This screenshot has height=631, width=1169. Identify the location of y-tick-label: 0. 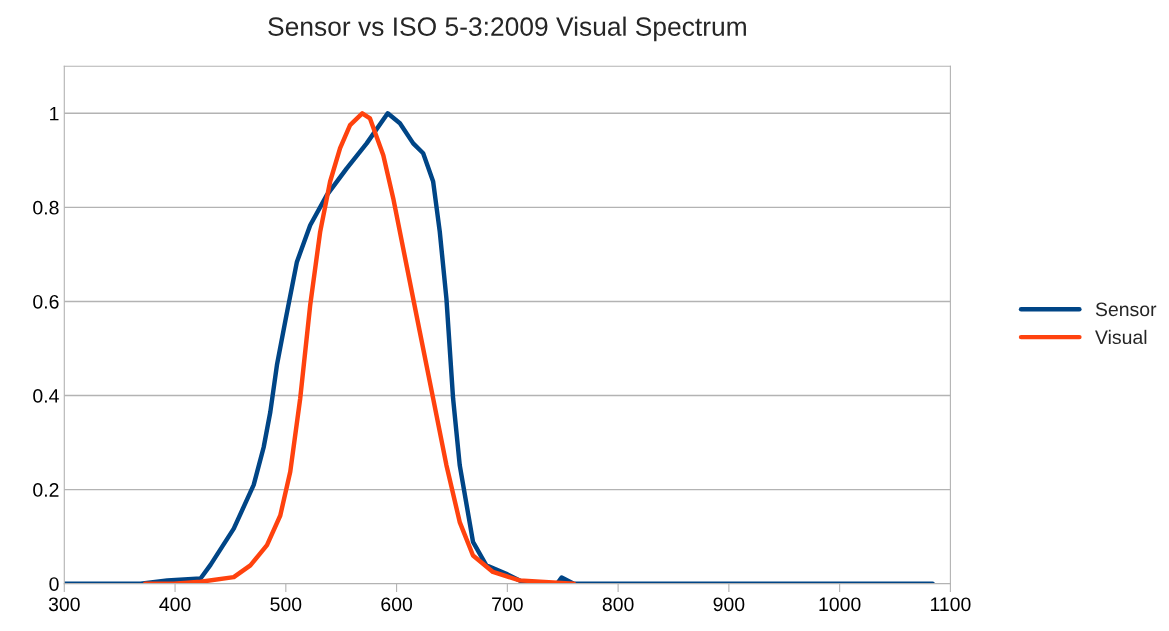
(54, 584).